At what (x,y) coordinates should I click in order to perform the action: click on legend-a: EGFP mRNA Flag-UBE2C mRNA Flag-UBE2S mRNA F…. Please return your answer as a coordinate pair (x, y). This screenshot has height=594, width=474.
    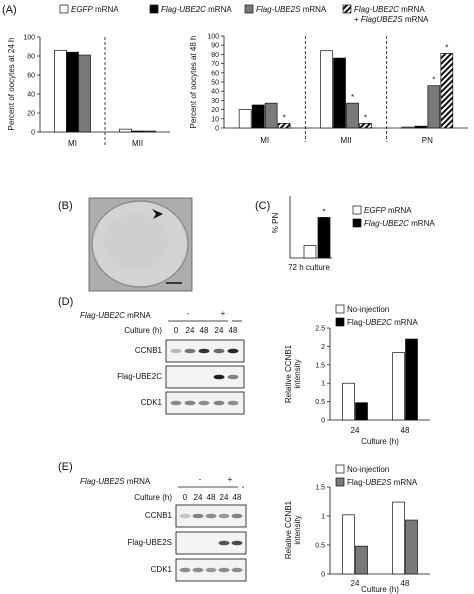
    Looking at the image, I should click on (244, 14).